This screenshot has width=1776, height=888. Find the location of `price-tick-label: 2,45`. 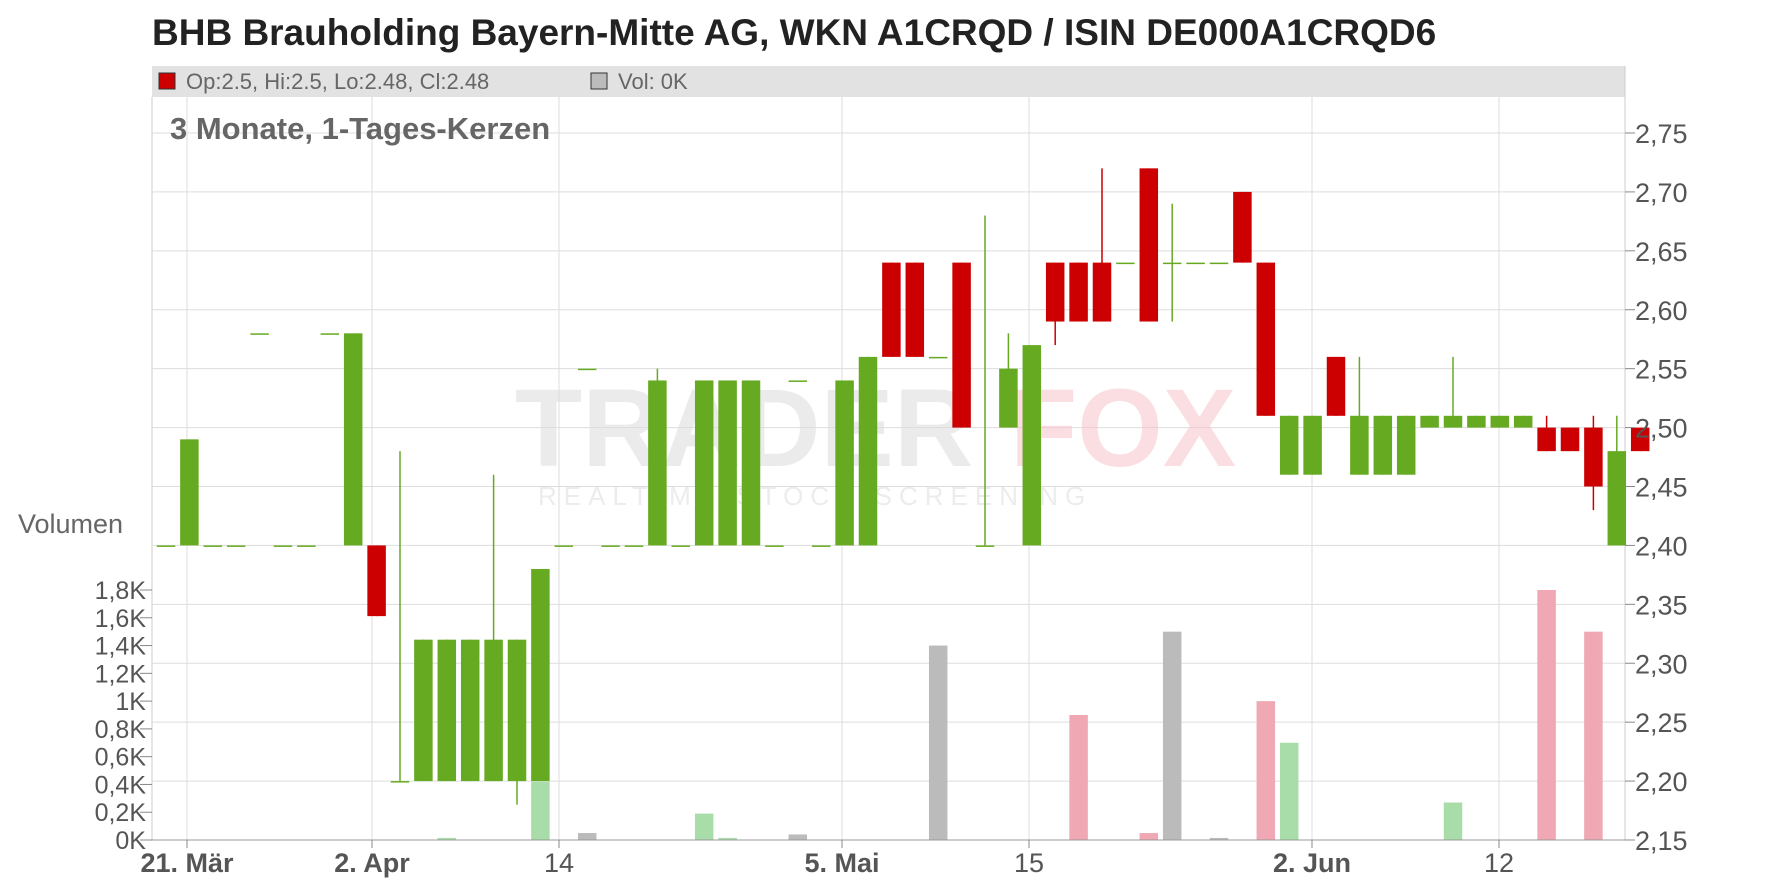

price-tick-label: 2,45 is located at coordinates (1661, 488).